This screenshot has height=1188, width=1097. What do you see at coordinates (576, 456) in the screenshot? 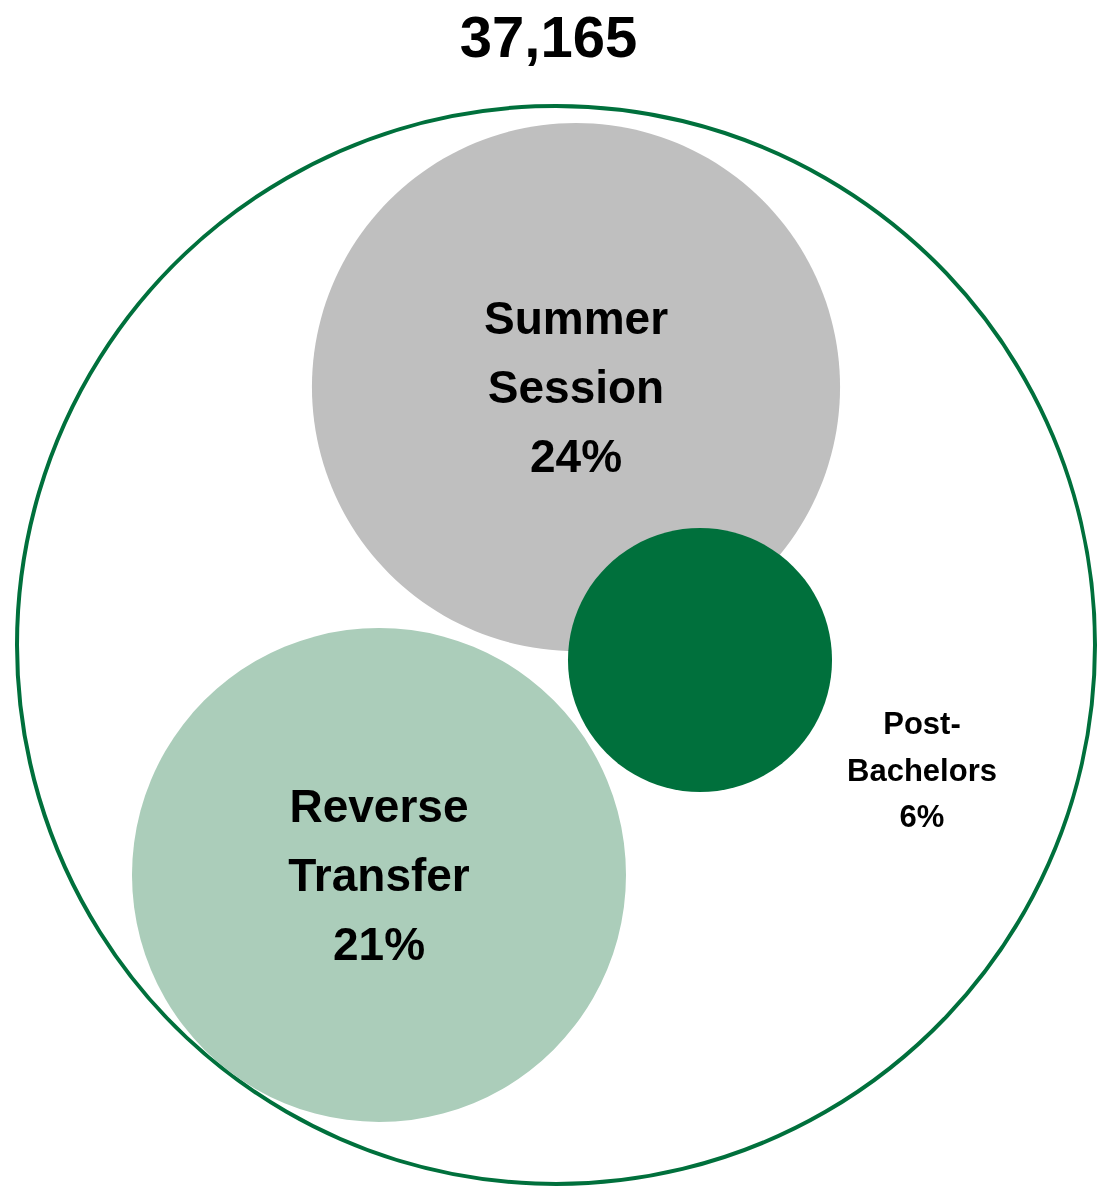
I see `data-label: 24%` at bounding box center [576, 456].